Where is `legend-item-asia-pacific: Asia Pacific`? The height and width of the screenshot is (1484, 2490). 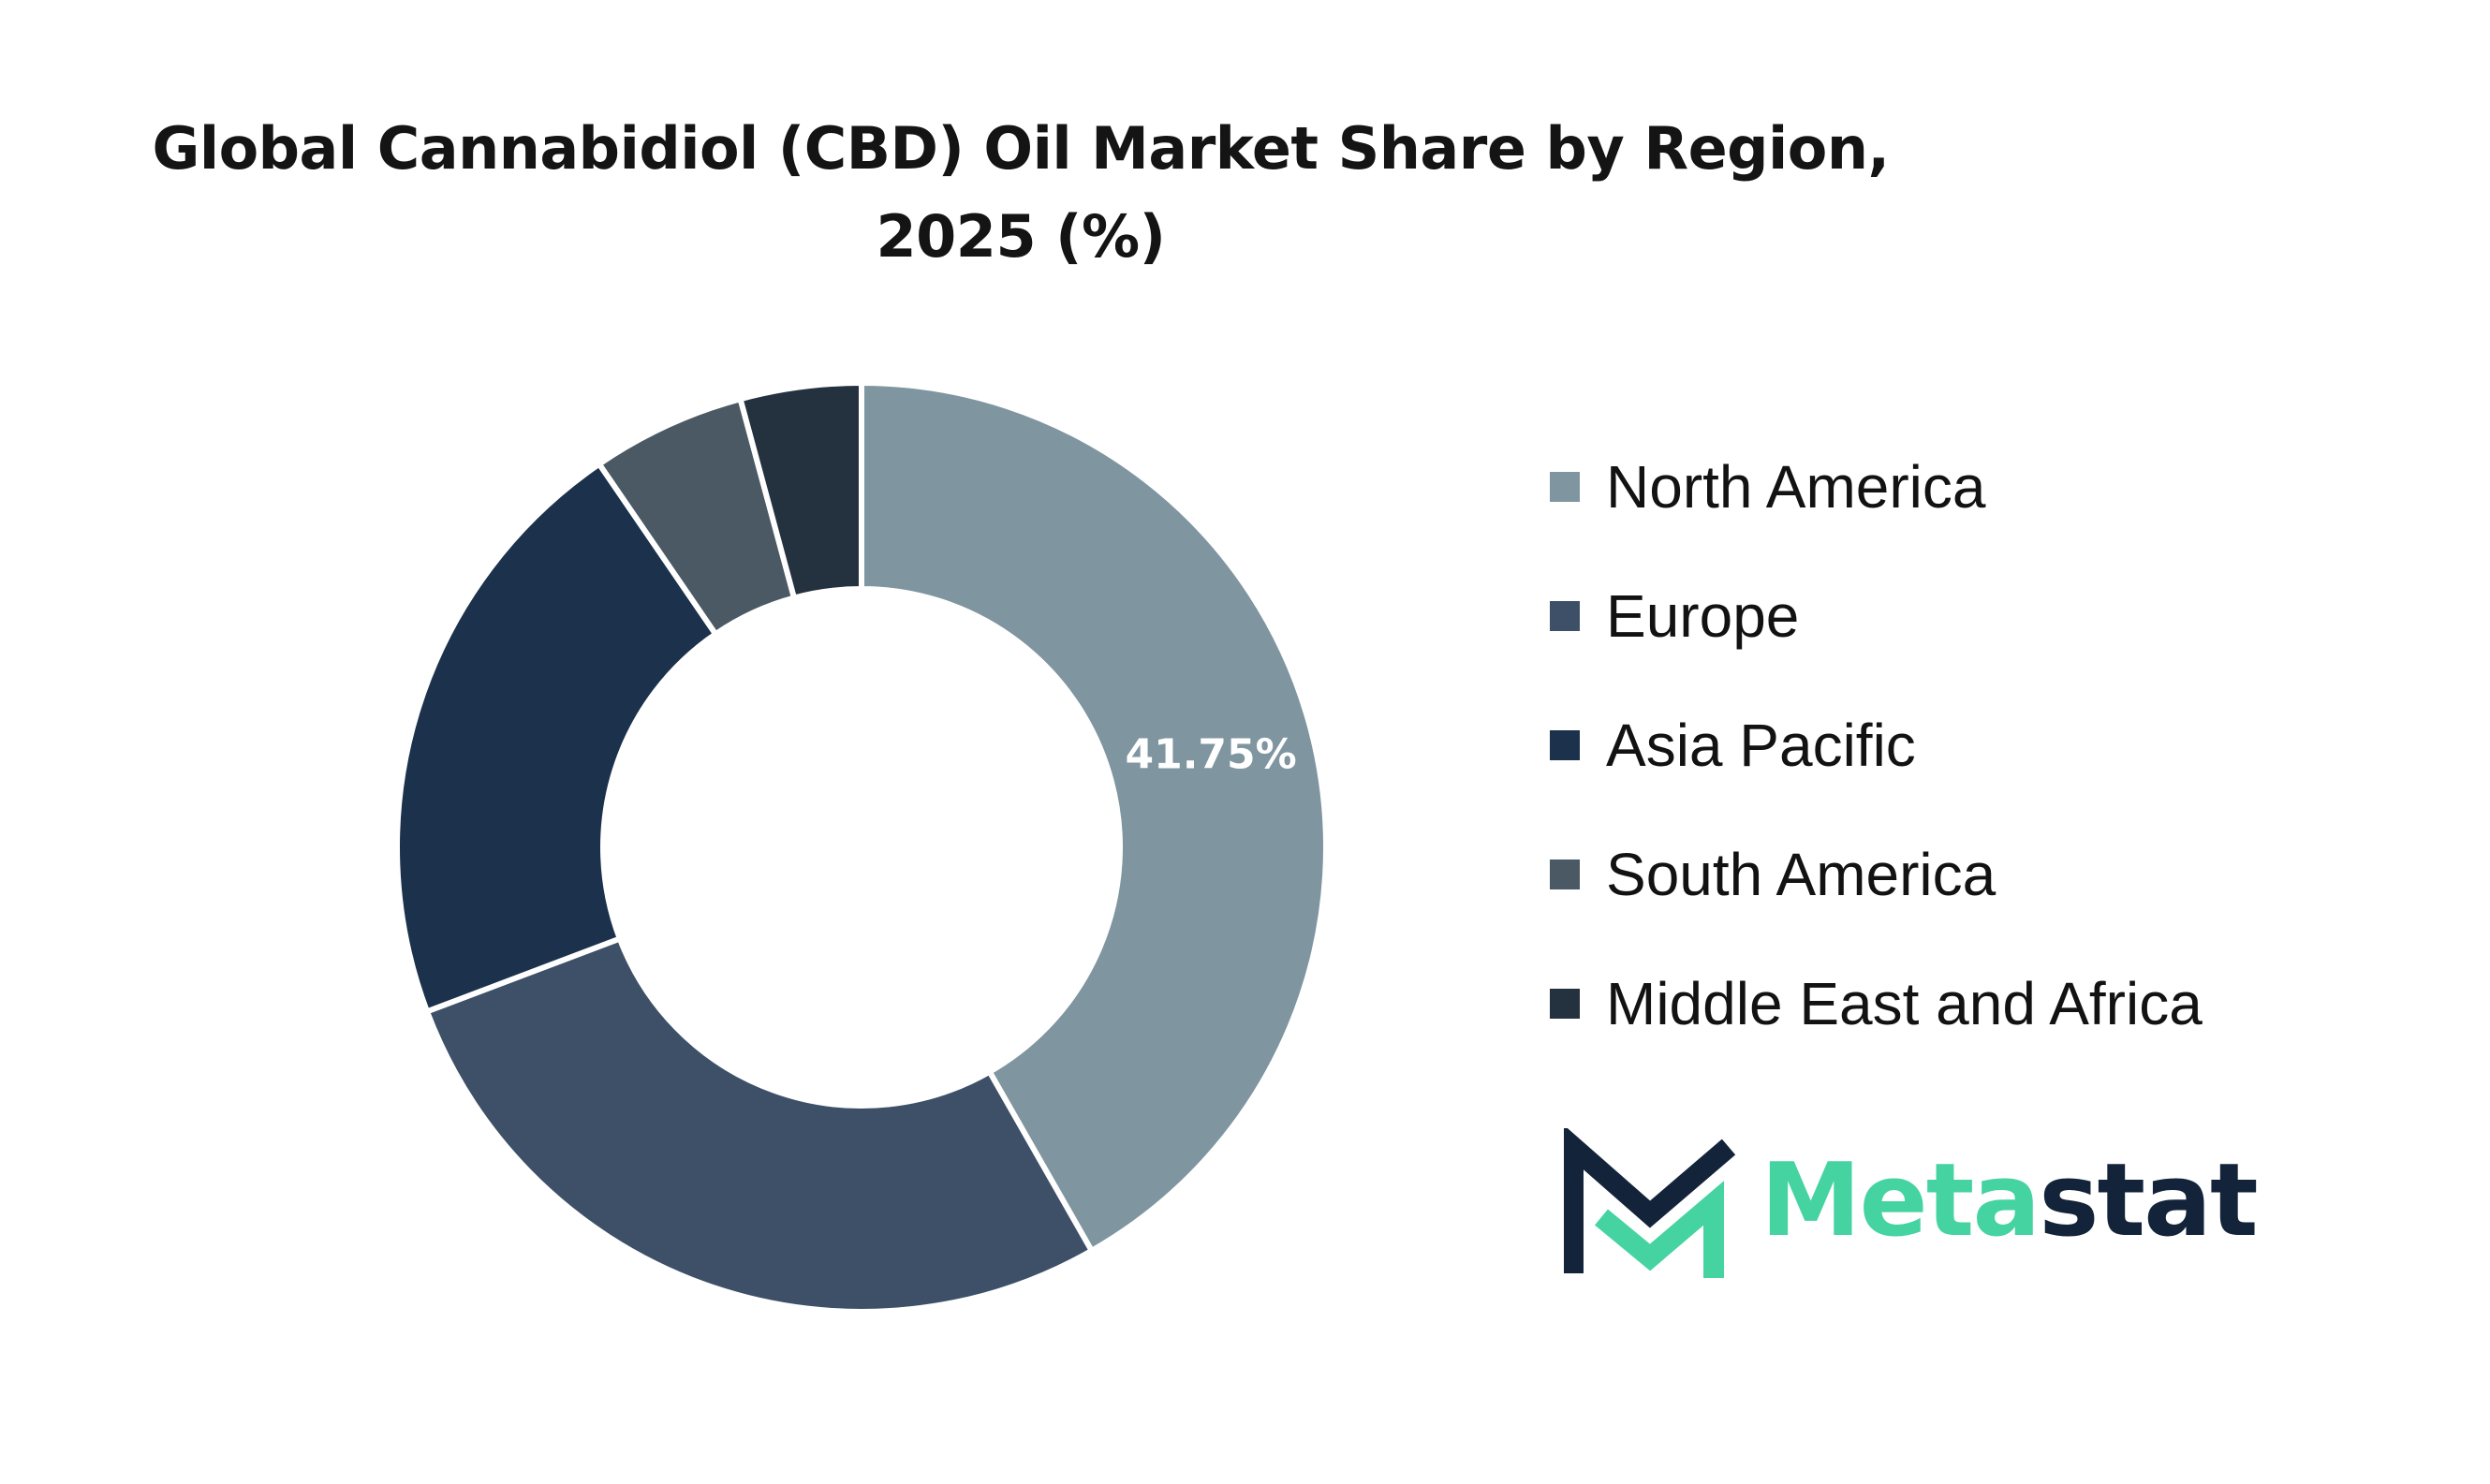 legend-item-asia-pacific: Asia Pacific is located at coordinates (1971, 761).